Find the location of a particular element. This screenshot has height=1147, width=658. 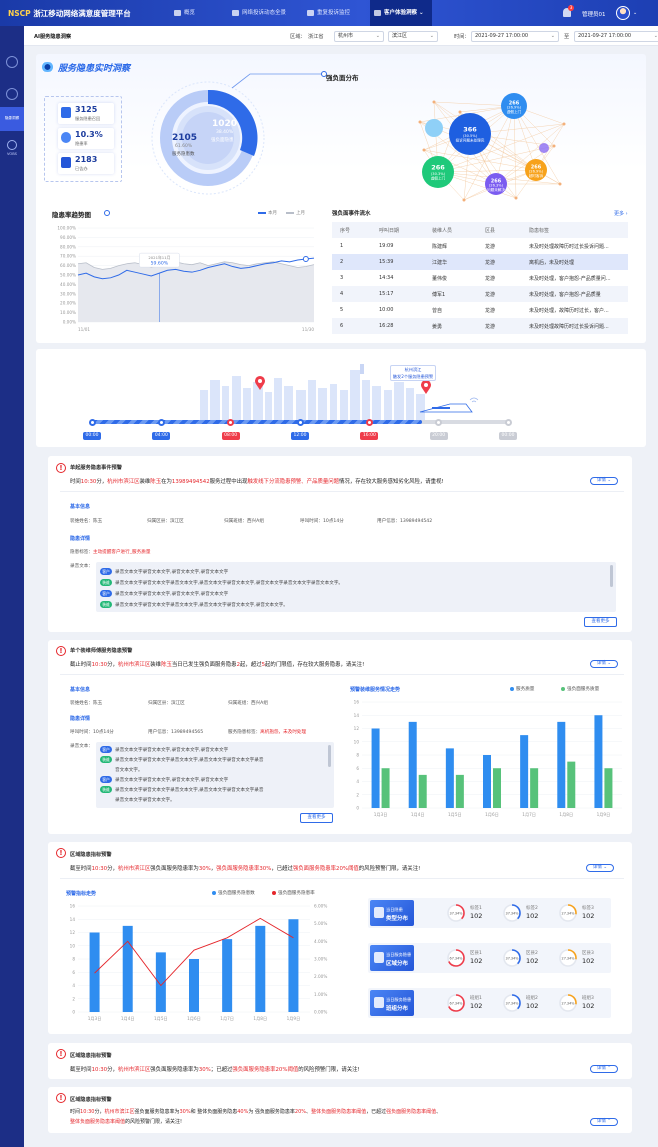

radar-icon is located at coordinates (12, 62).